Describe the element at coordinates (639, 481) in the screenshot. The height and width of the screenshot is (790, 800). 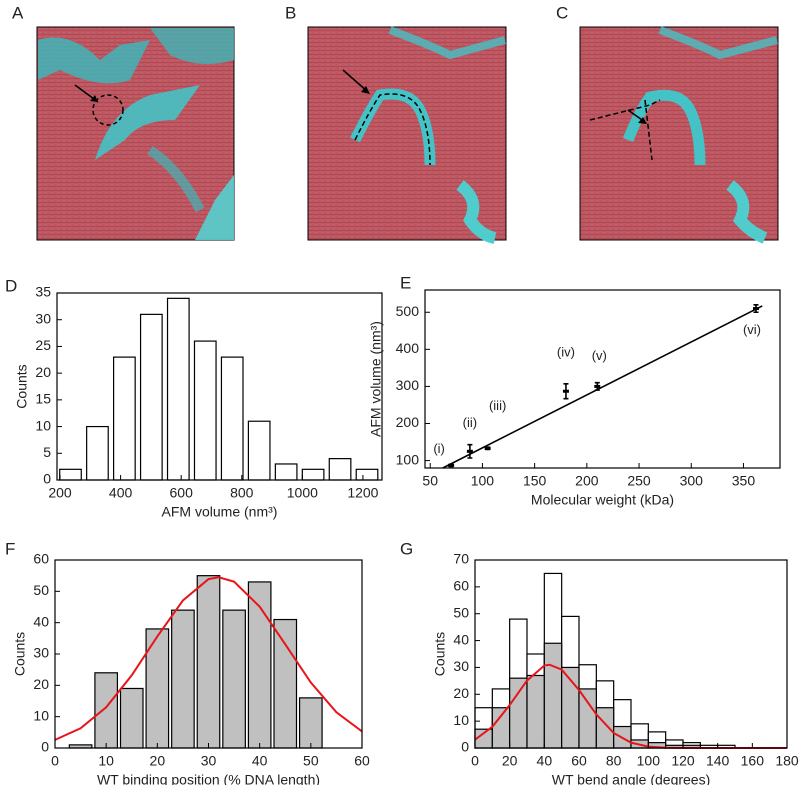
I see `x-tick-label: 250` at that location.